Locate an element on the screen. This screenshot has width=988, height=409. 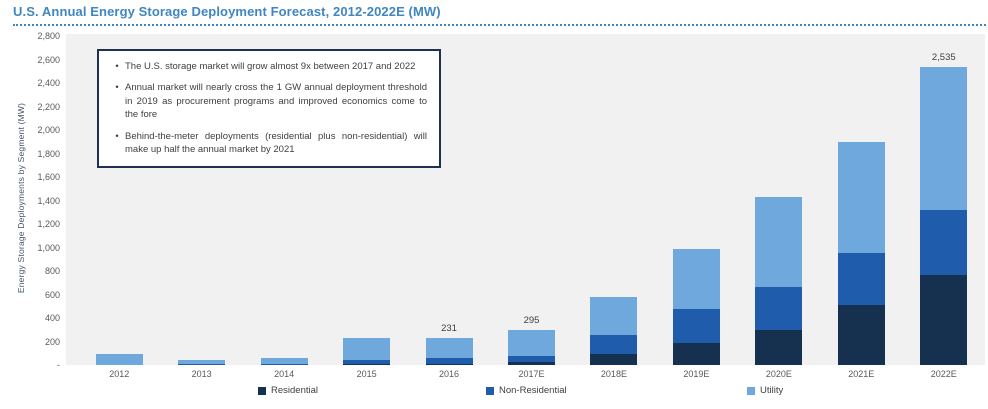
x-tick-label-2014: 2014 is located at coordinates (284, 374).